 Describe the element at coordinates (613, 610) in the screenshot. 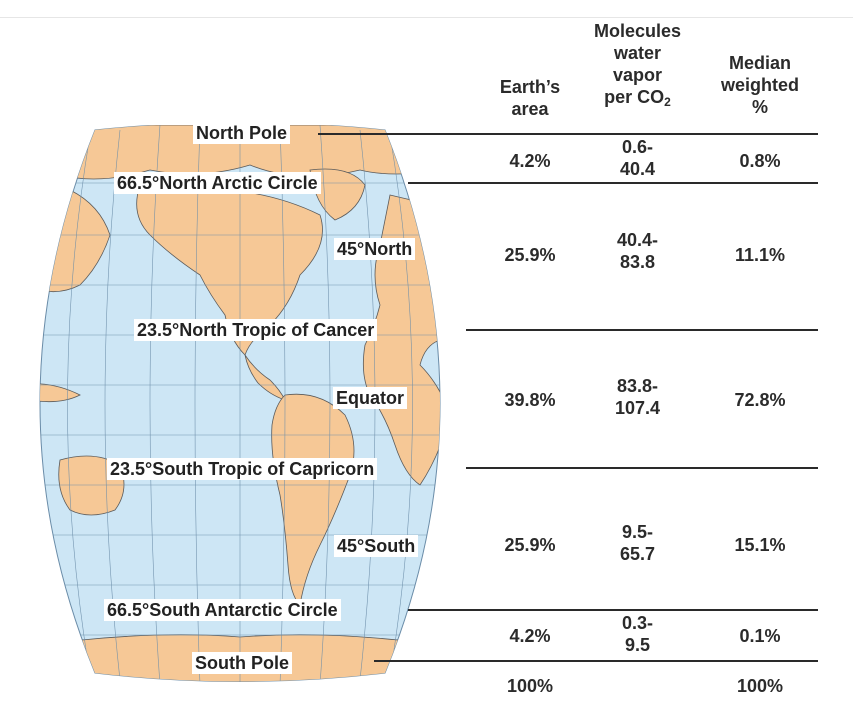

I see `rule-antarctic` at that location.